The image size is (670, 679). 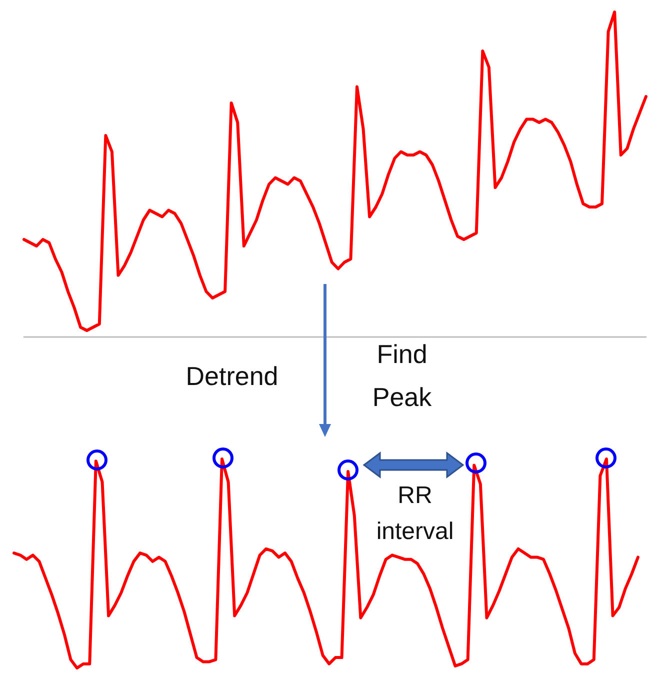 I want to click on text: Find Peak, so click(x=402, y=376).